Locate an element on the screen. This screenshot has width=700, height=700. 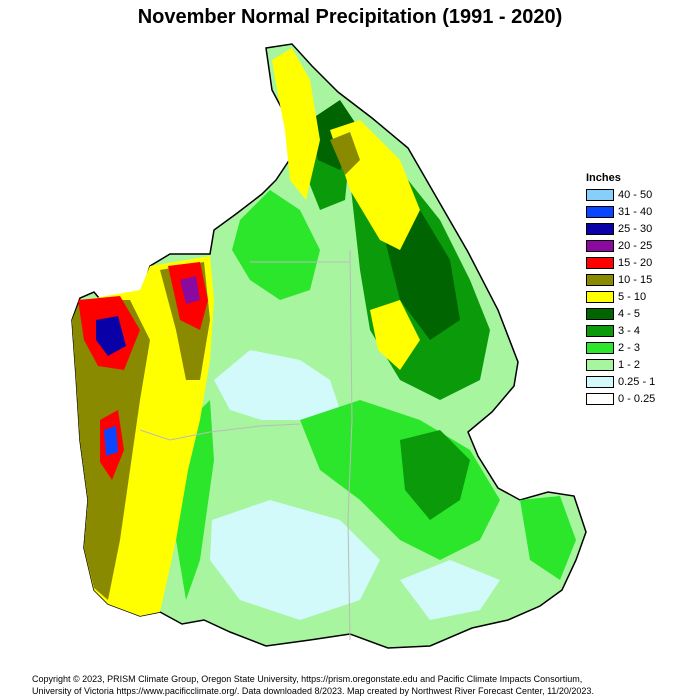
legend-item: 40 - 50 is located at coordinates (620, 194).